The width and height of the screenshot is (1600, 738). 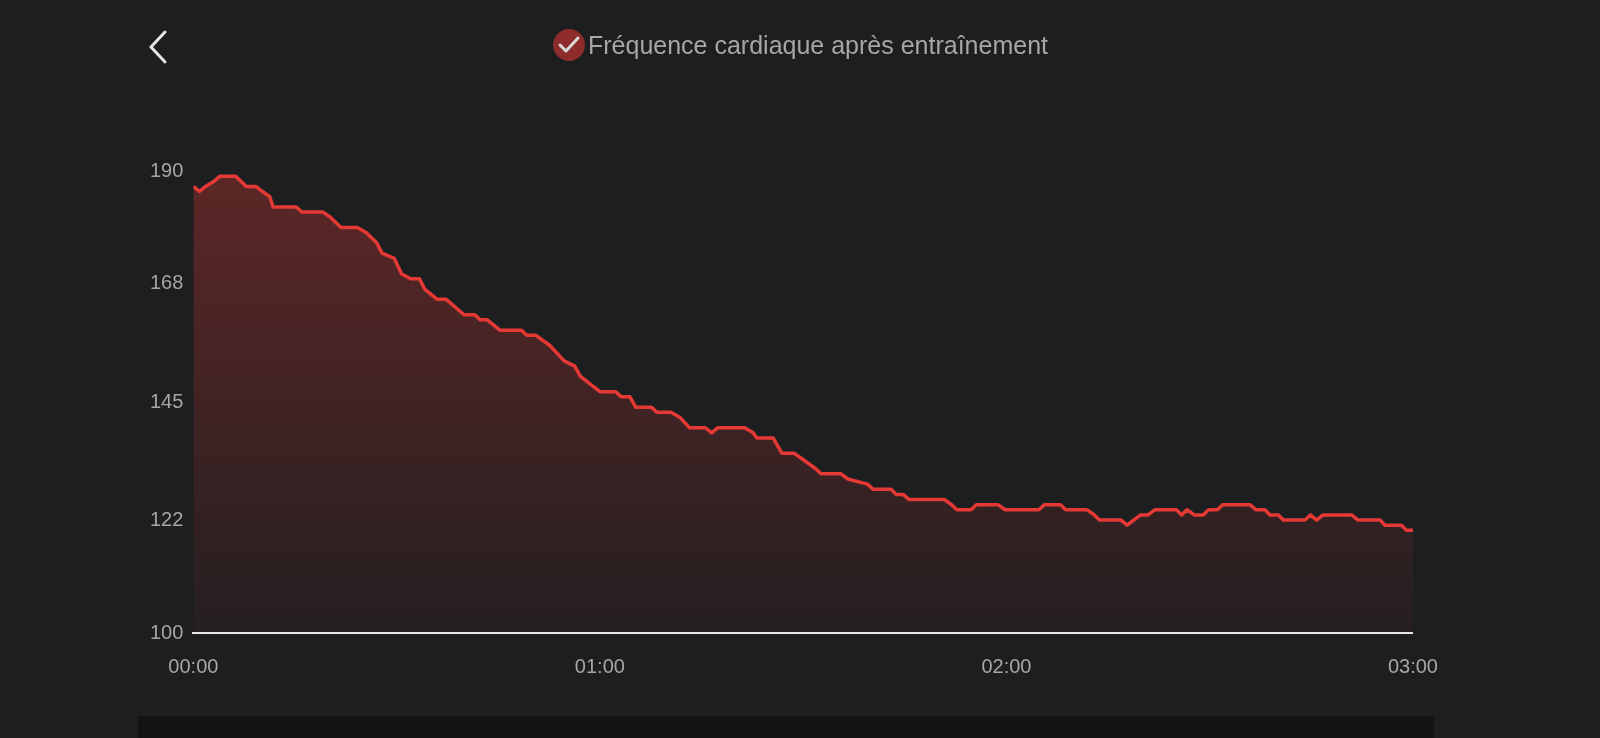 I want to click on chart-title: Fréquence cardiaque après entraînement, so click(x=817, y=45).